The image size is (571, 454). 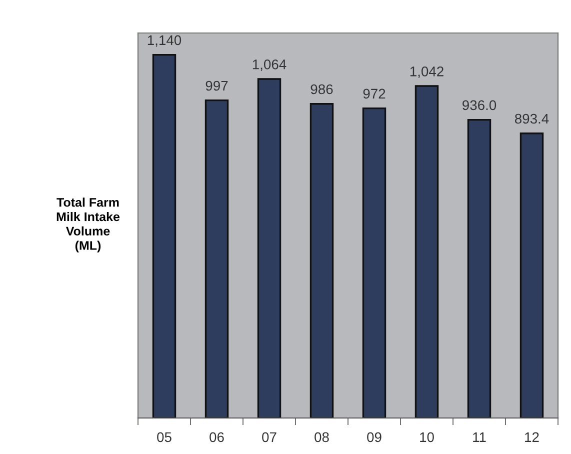 What do you see at coordinates (479, 105) in the screenshot?
I see `data-label: 936.0` at bounding box center [479, 105].